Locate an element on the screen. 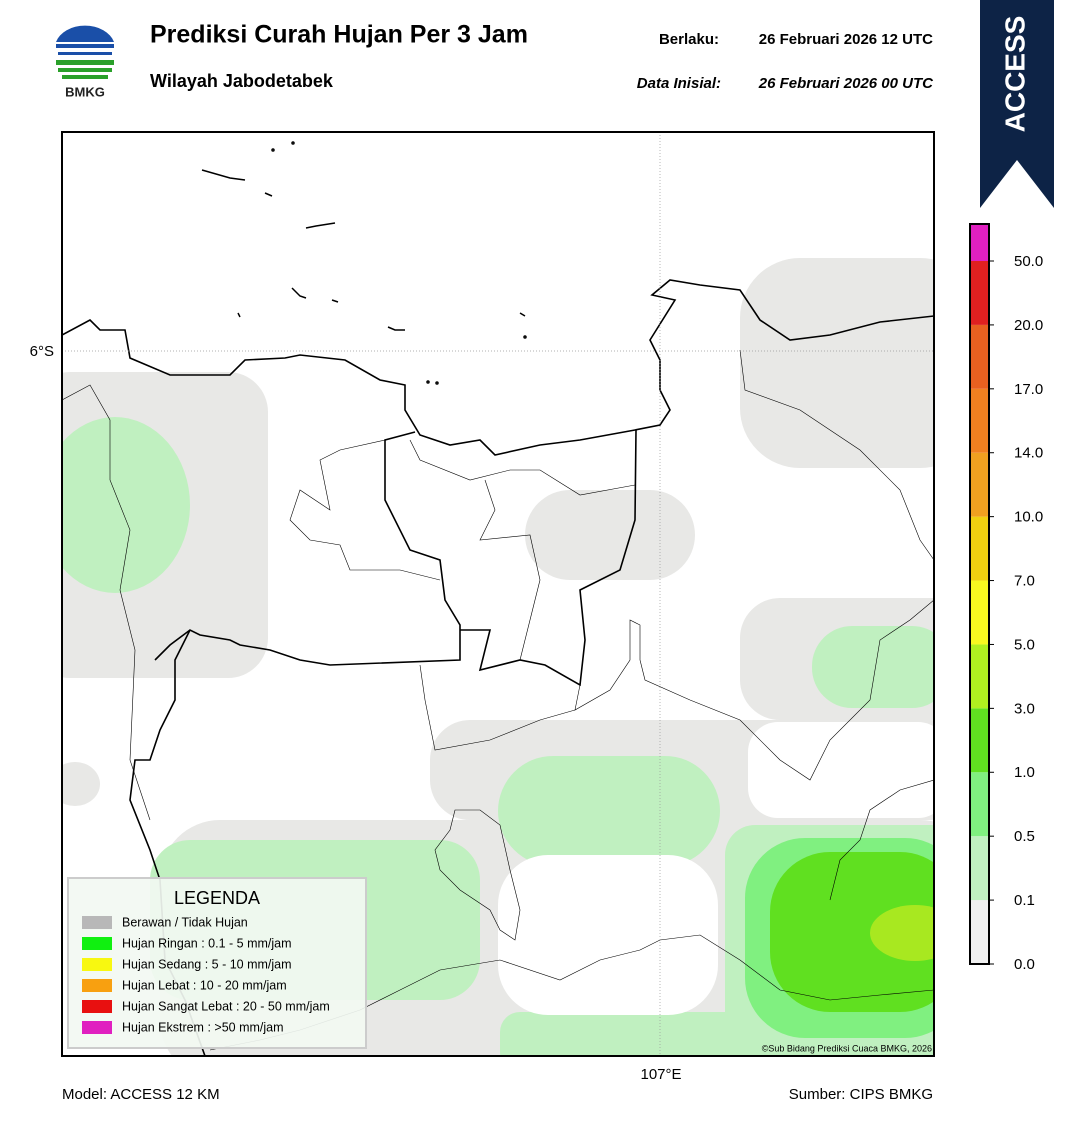 Image resolution: width=1072 pixels, height=1133 pixels. colorbar-label: 3.0 is located at coordinates (1024, 708).